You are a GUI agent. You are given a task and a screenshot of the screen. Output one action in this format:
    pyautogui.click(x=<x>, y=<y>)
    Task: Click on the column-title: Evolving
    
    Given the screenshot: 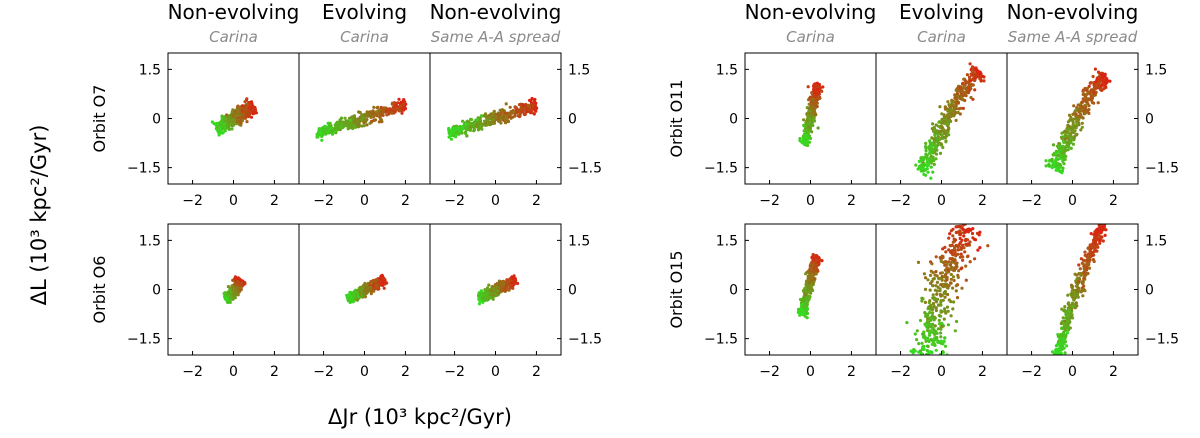 What is the action you would take?
    pyautogui.click(x=364, y=12)
    